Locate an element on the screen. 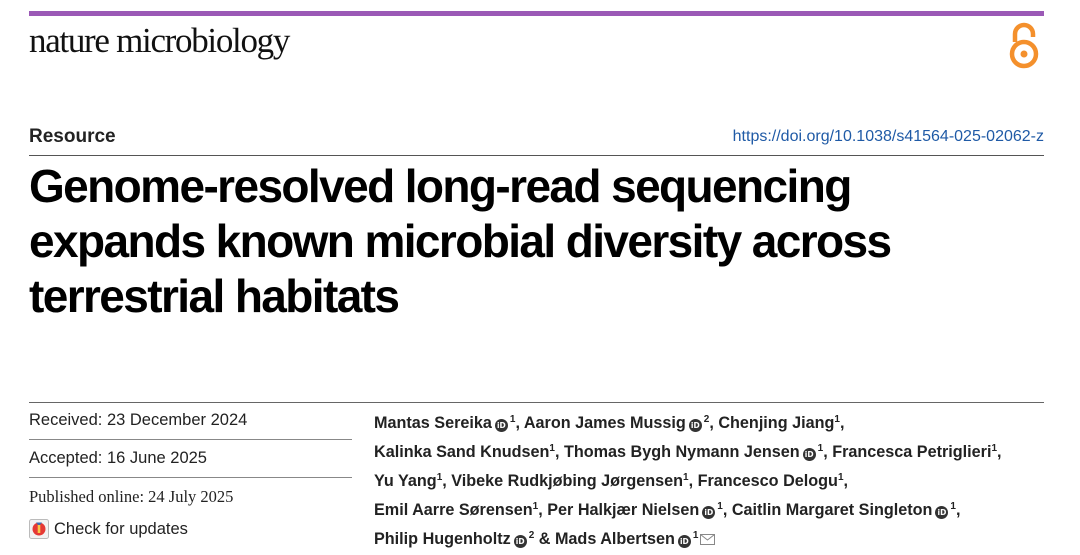 The height and width of the screenshot is (555, 1080). author-name: Aaron James Mussig iD2 is located at coordinates (616, 423).